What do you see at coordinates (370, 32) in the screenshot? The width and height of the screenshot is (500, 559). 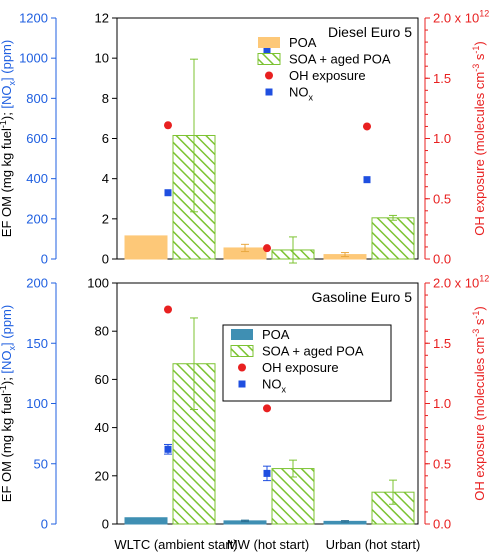 I see `panel-title: Diesel Euro 5` at bounding box center [370, 32].